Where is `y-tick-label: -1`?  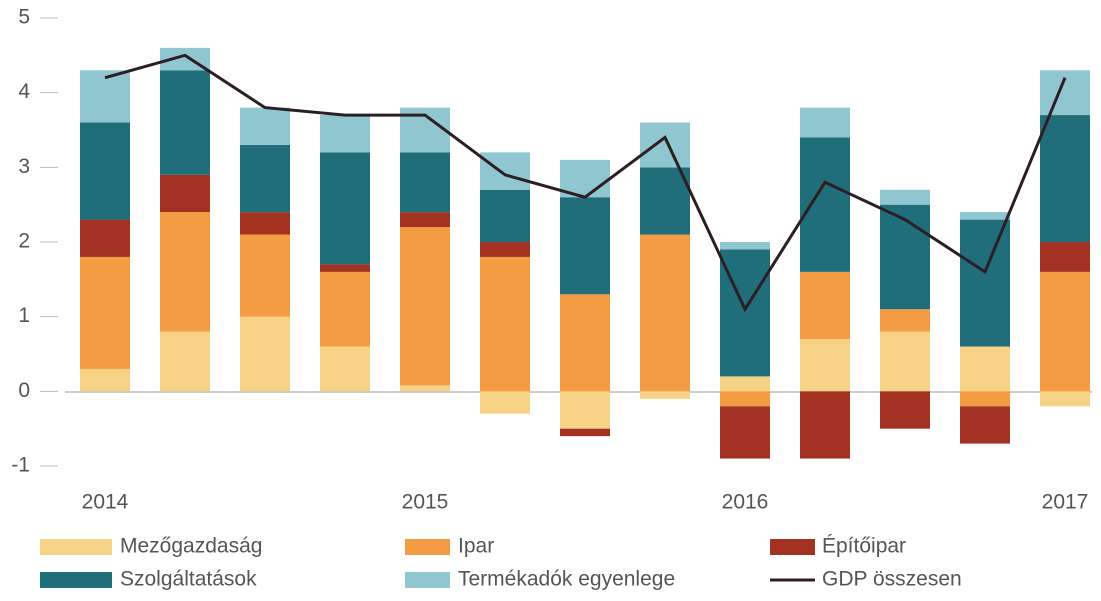 y-tick-label: -1 is located at coordinates (20, 465).